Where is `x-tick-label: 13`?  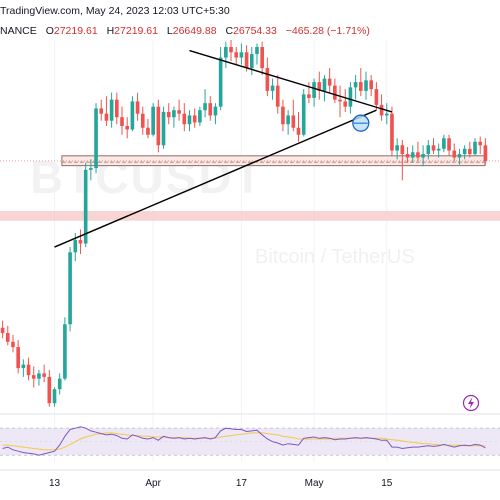 x-tick-label: 13 is located at coordinates (55, 483).